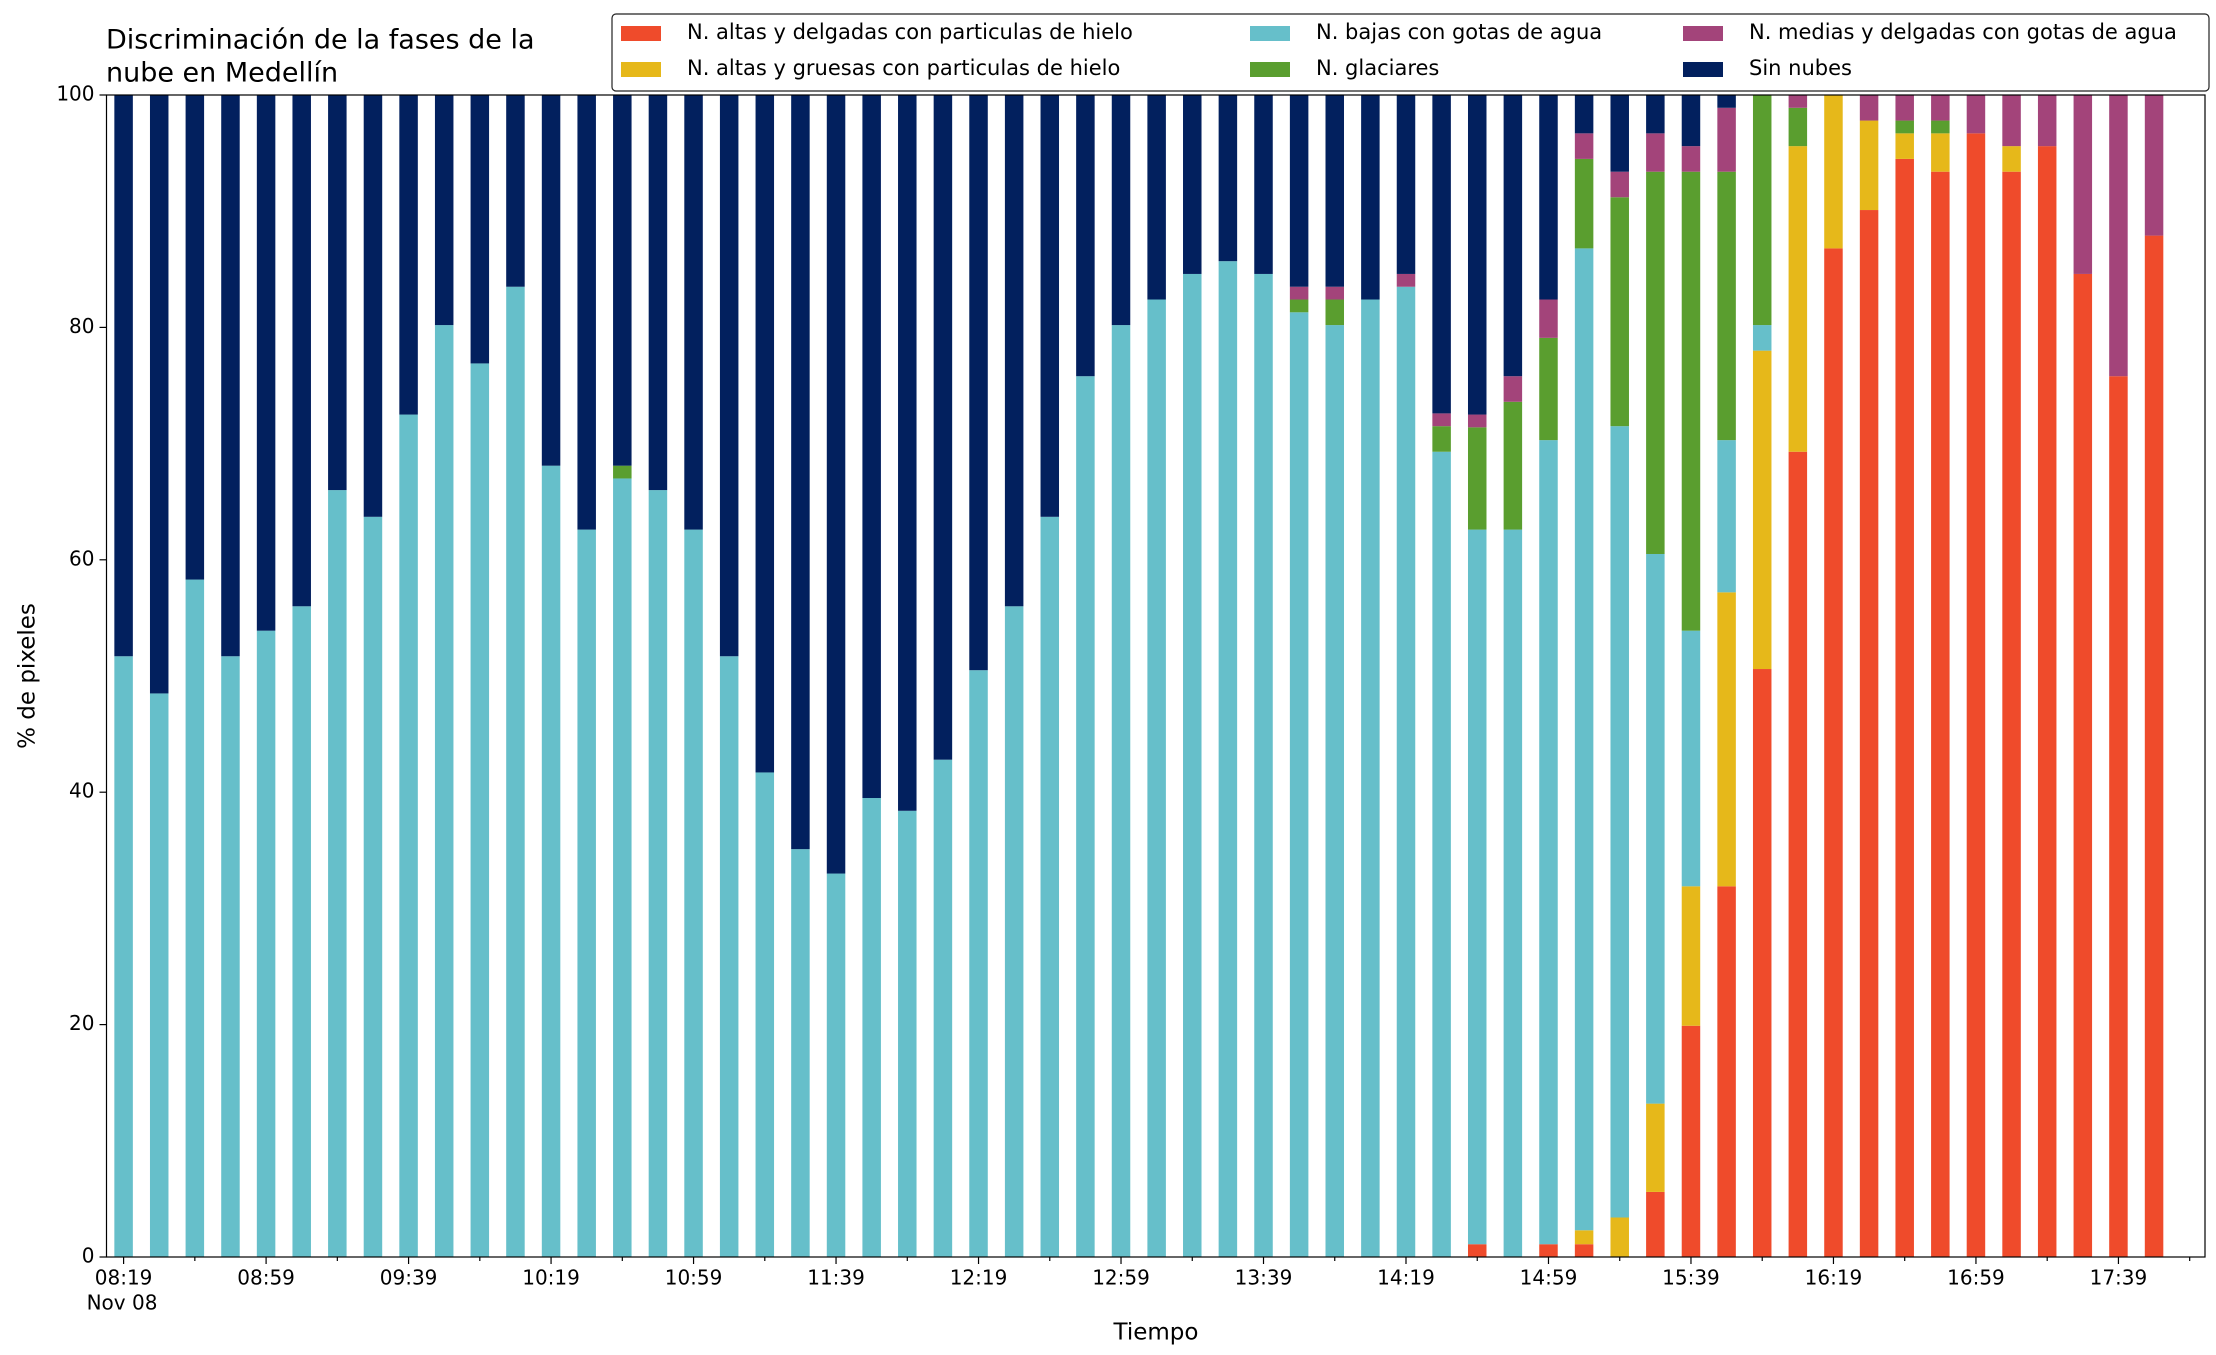  What do you see at coordinates (1800, 68) in the screenshot?
I see `legend-label: Sin nubes` at bounding box center [1800, 68].